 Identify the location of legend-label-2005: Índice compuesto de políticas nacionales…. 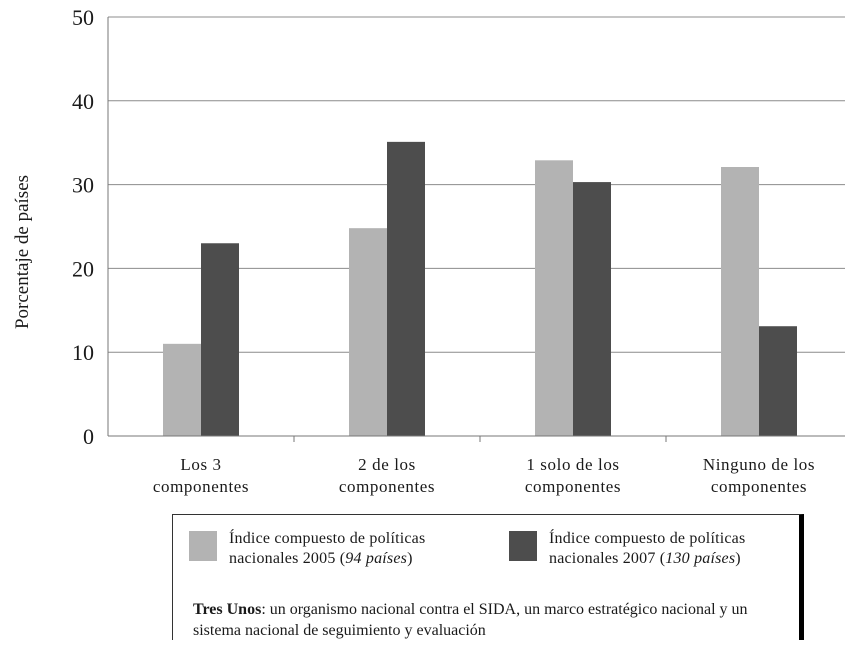
(327, 548).